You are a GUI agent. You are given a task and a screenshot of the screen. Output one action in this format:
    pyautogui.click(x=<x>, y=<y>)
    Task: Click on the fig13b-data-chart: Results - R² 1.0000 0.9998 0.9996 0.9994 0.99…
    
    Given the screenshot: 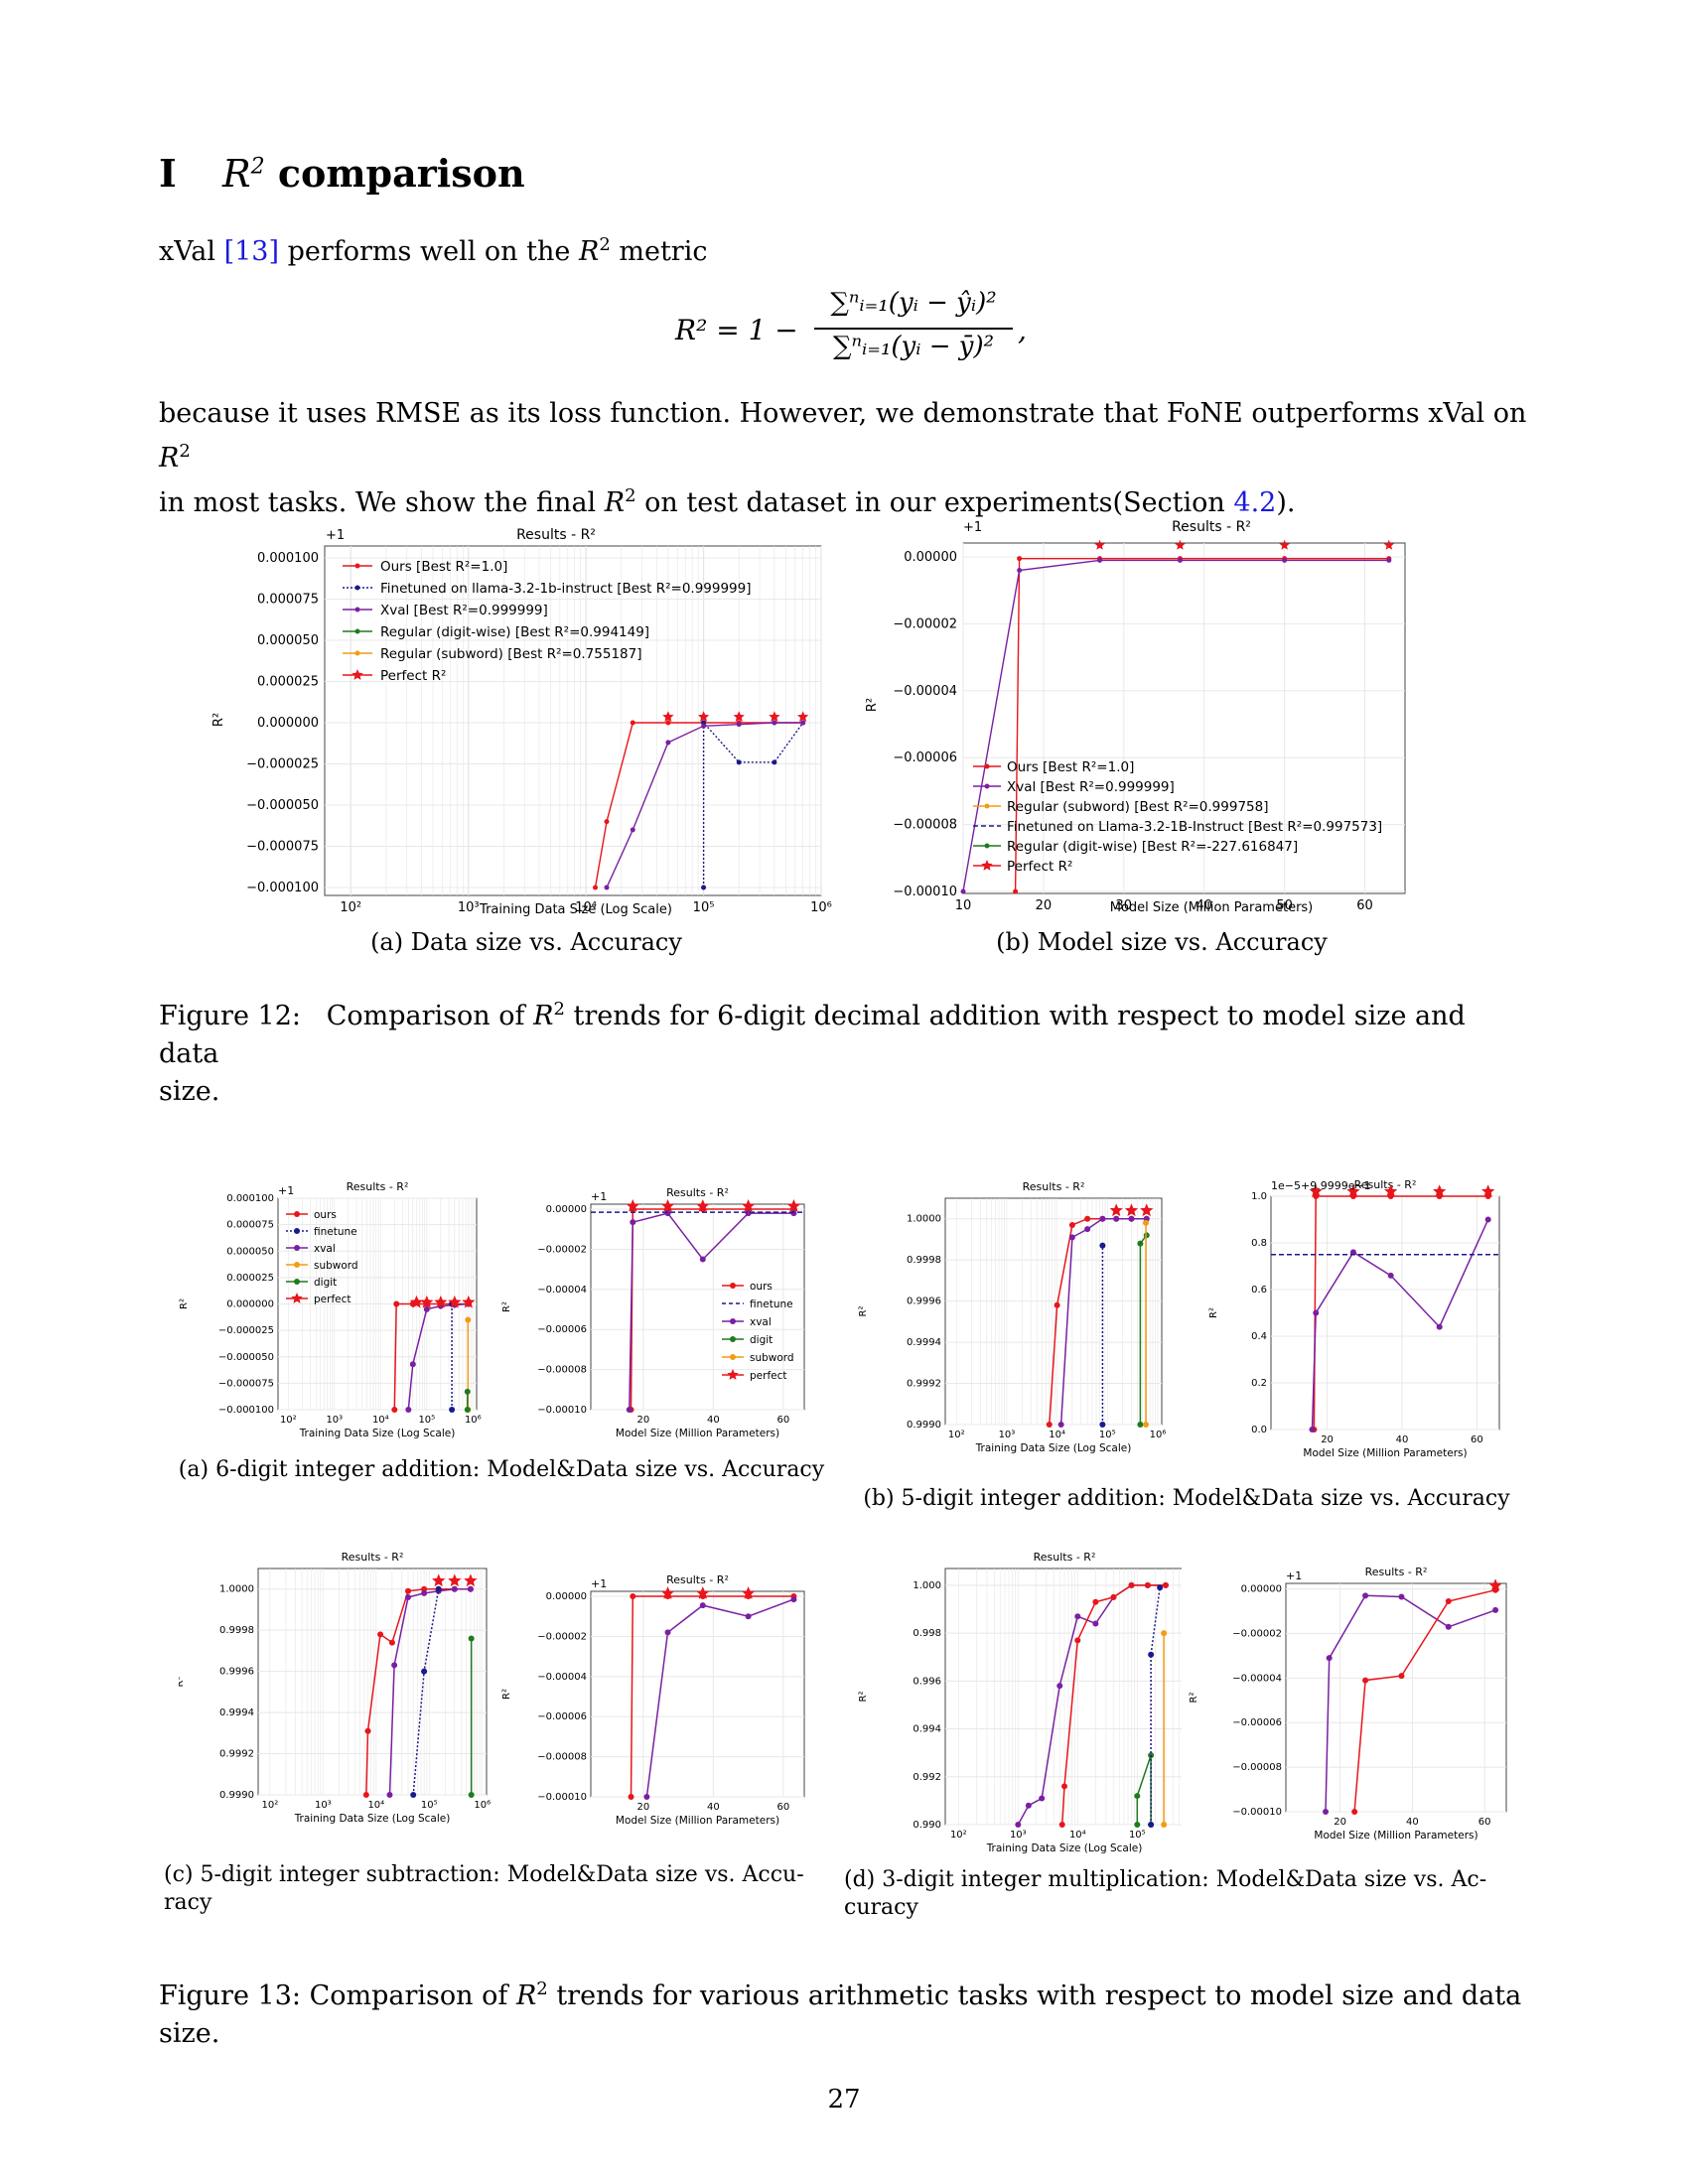 What is the action you would take?
    pyautogui.click(x=1012, y=1317)
    